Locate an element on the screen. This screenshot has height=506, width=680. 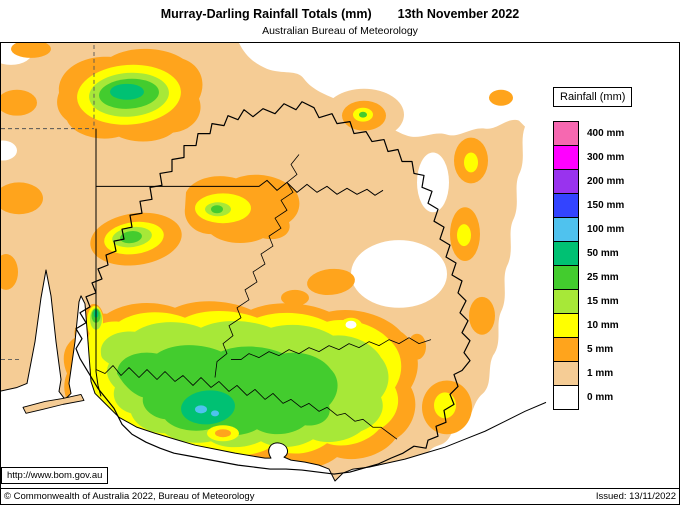
legend-entry-label: 25 mm is located at coordinates (603, 277).